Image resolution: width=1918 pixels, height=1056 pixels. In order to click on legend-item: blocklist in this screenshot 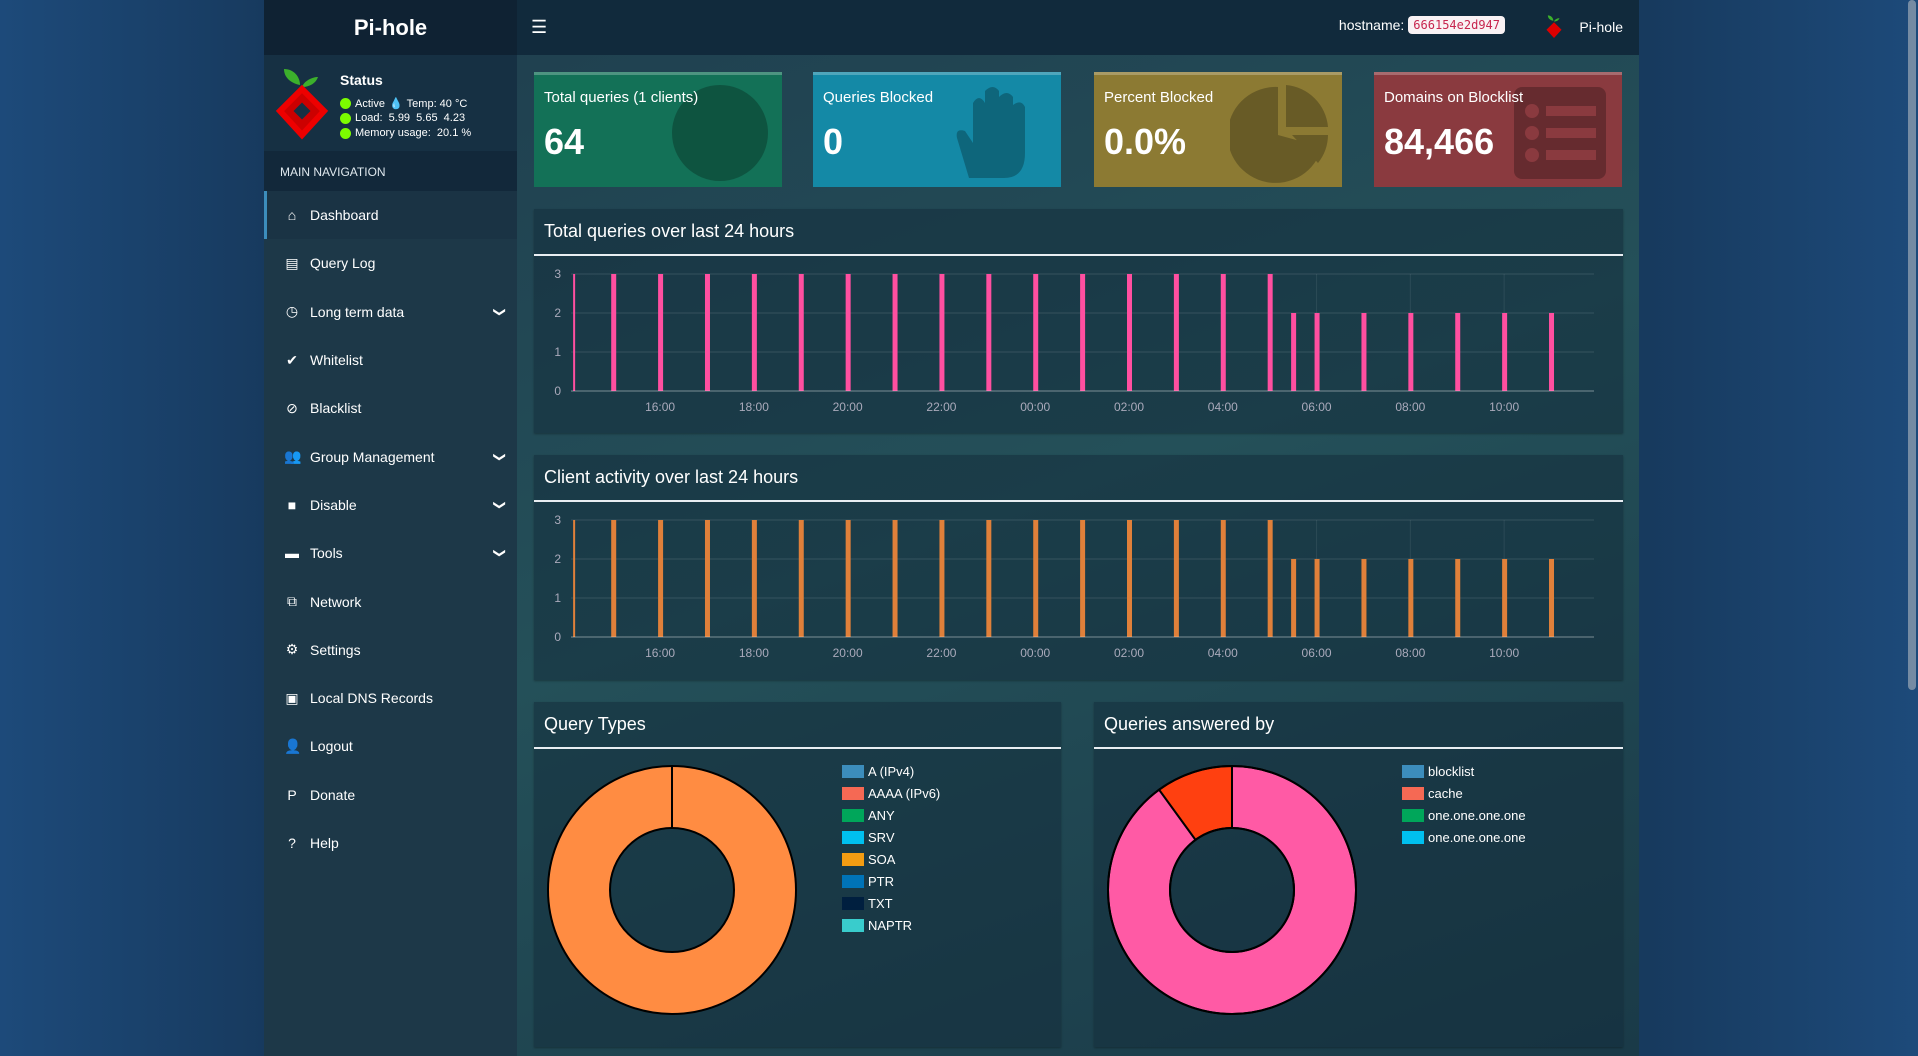, I will do `click(1464, 771)`.